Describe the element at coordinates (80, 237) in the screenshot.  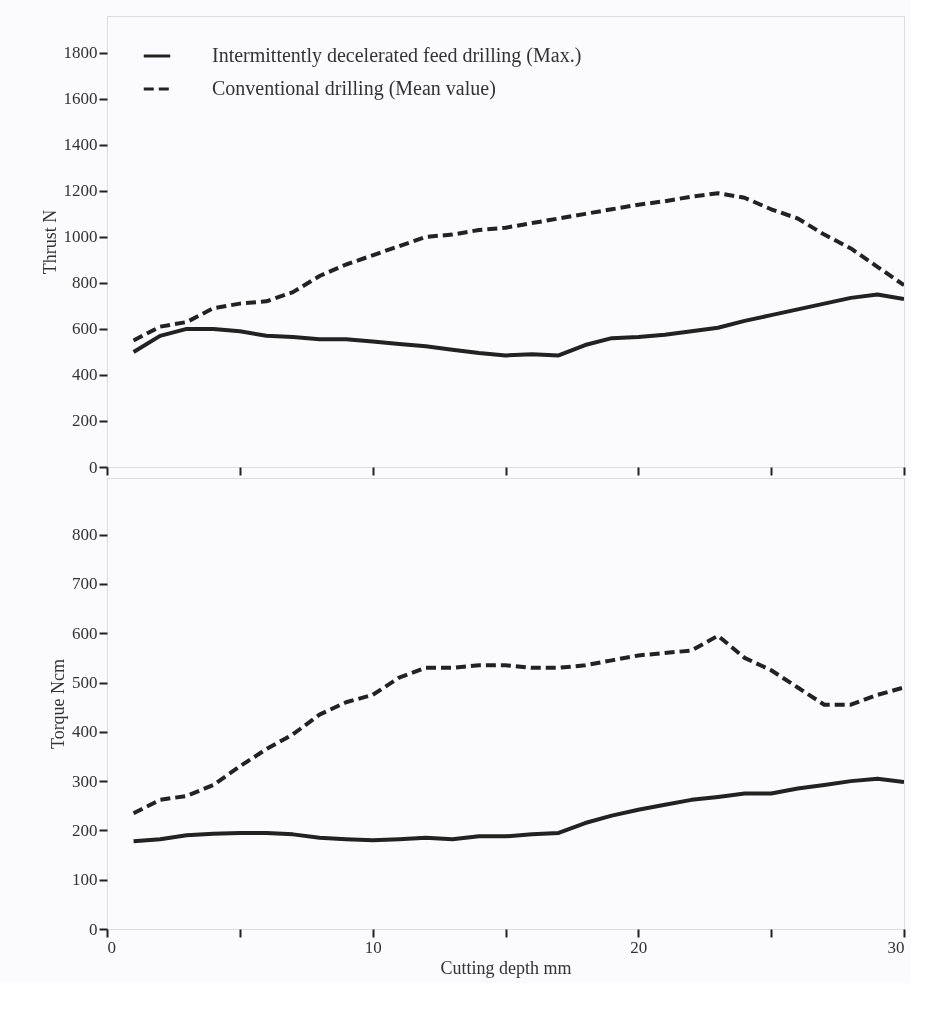
I see `y-tick-label: 1000` at that location.